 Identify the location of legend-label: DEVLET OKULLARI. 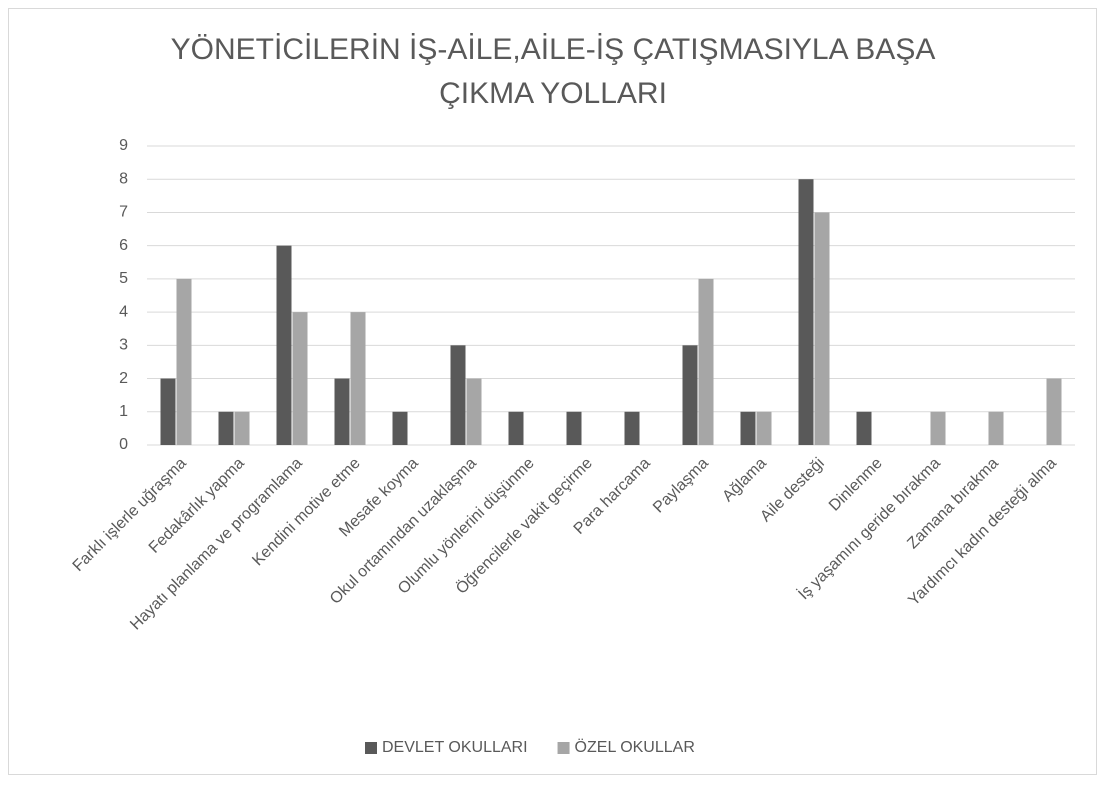
(455, 747).